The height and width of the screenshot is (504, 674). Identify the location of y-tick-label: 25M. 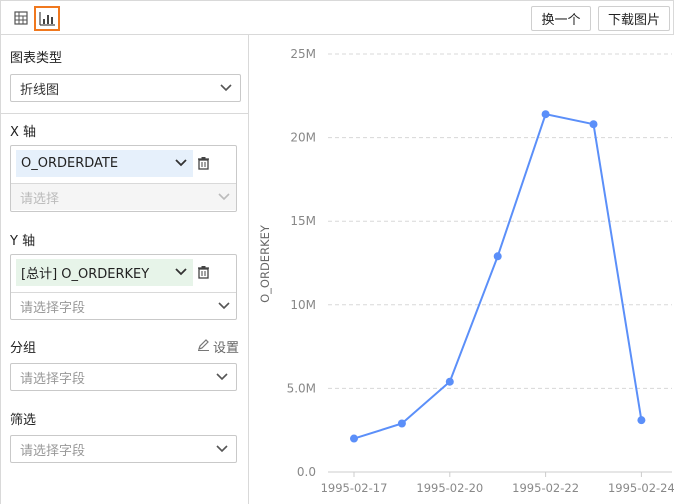
(303, 54).